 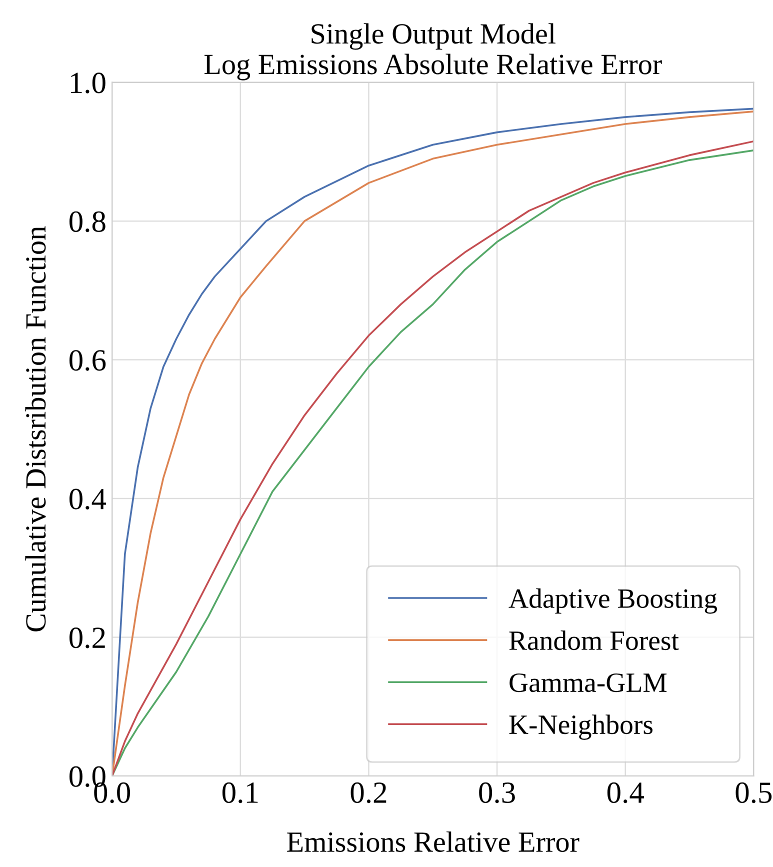 What do you see at coordinates (88, 221) in the screenshot?
I see `y-tick-label: 0.8` at bounding box center [88, 221].